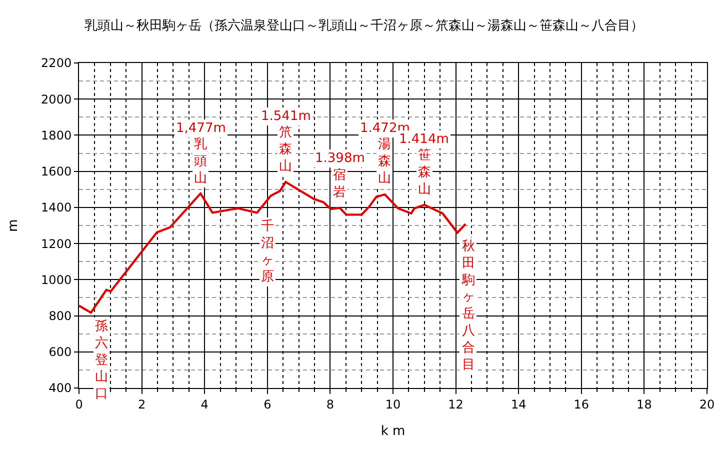  Describe the element at coordinates (56, 243) in the screenshot. I see `y-tick-label: 1200` at that location.